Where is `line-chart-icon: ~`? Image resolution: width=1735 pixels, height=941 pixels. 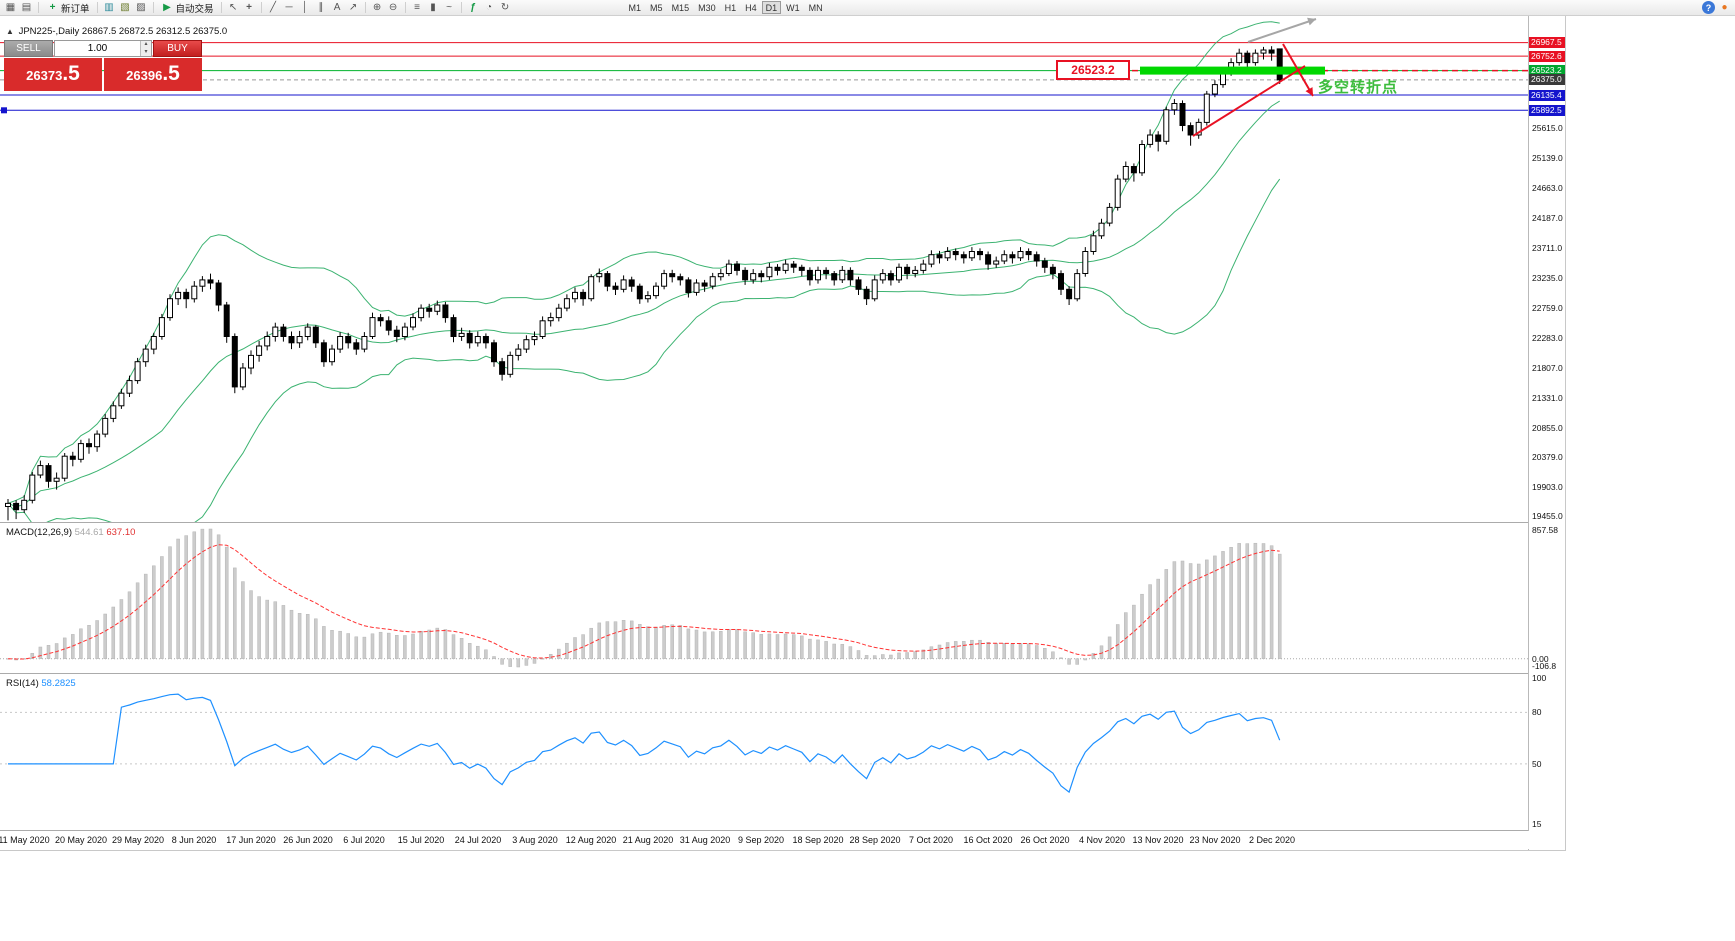
line-chart-icon: ~ is located at coordinates (449, 7).